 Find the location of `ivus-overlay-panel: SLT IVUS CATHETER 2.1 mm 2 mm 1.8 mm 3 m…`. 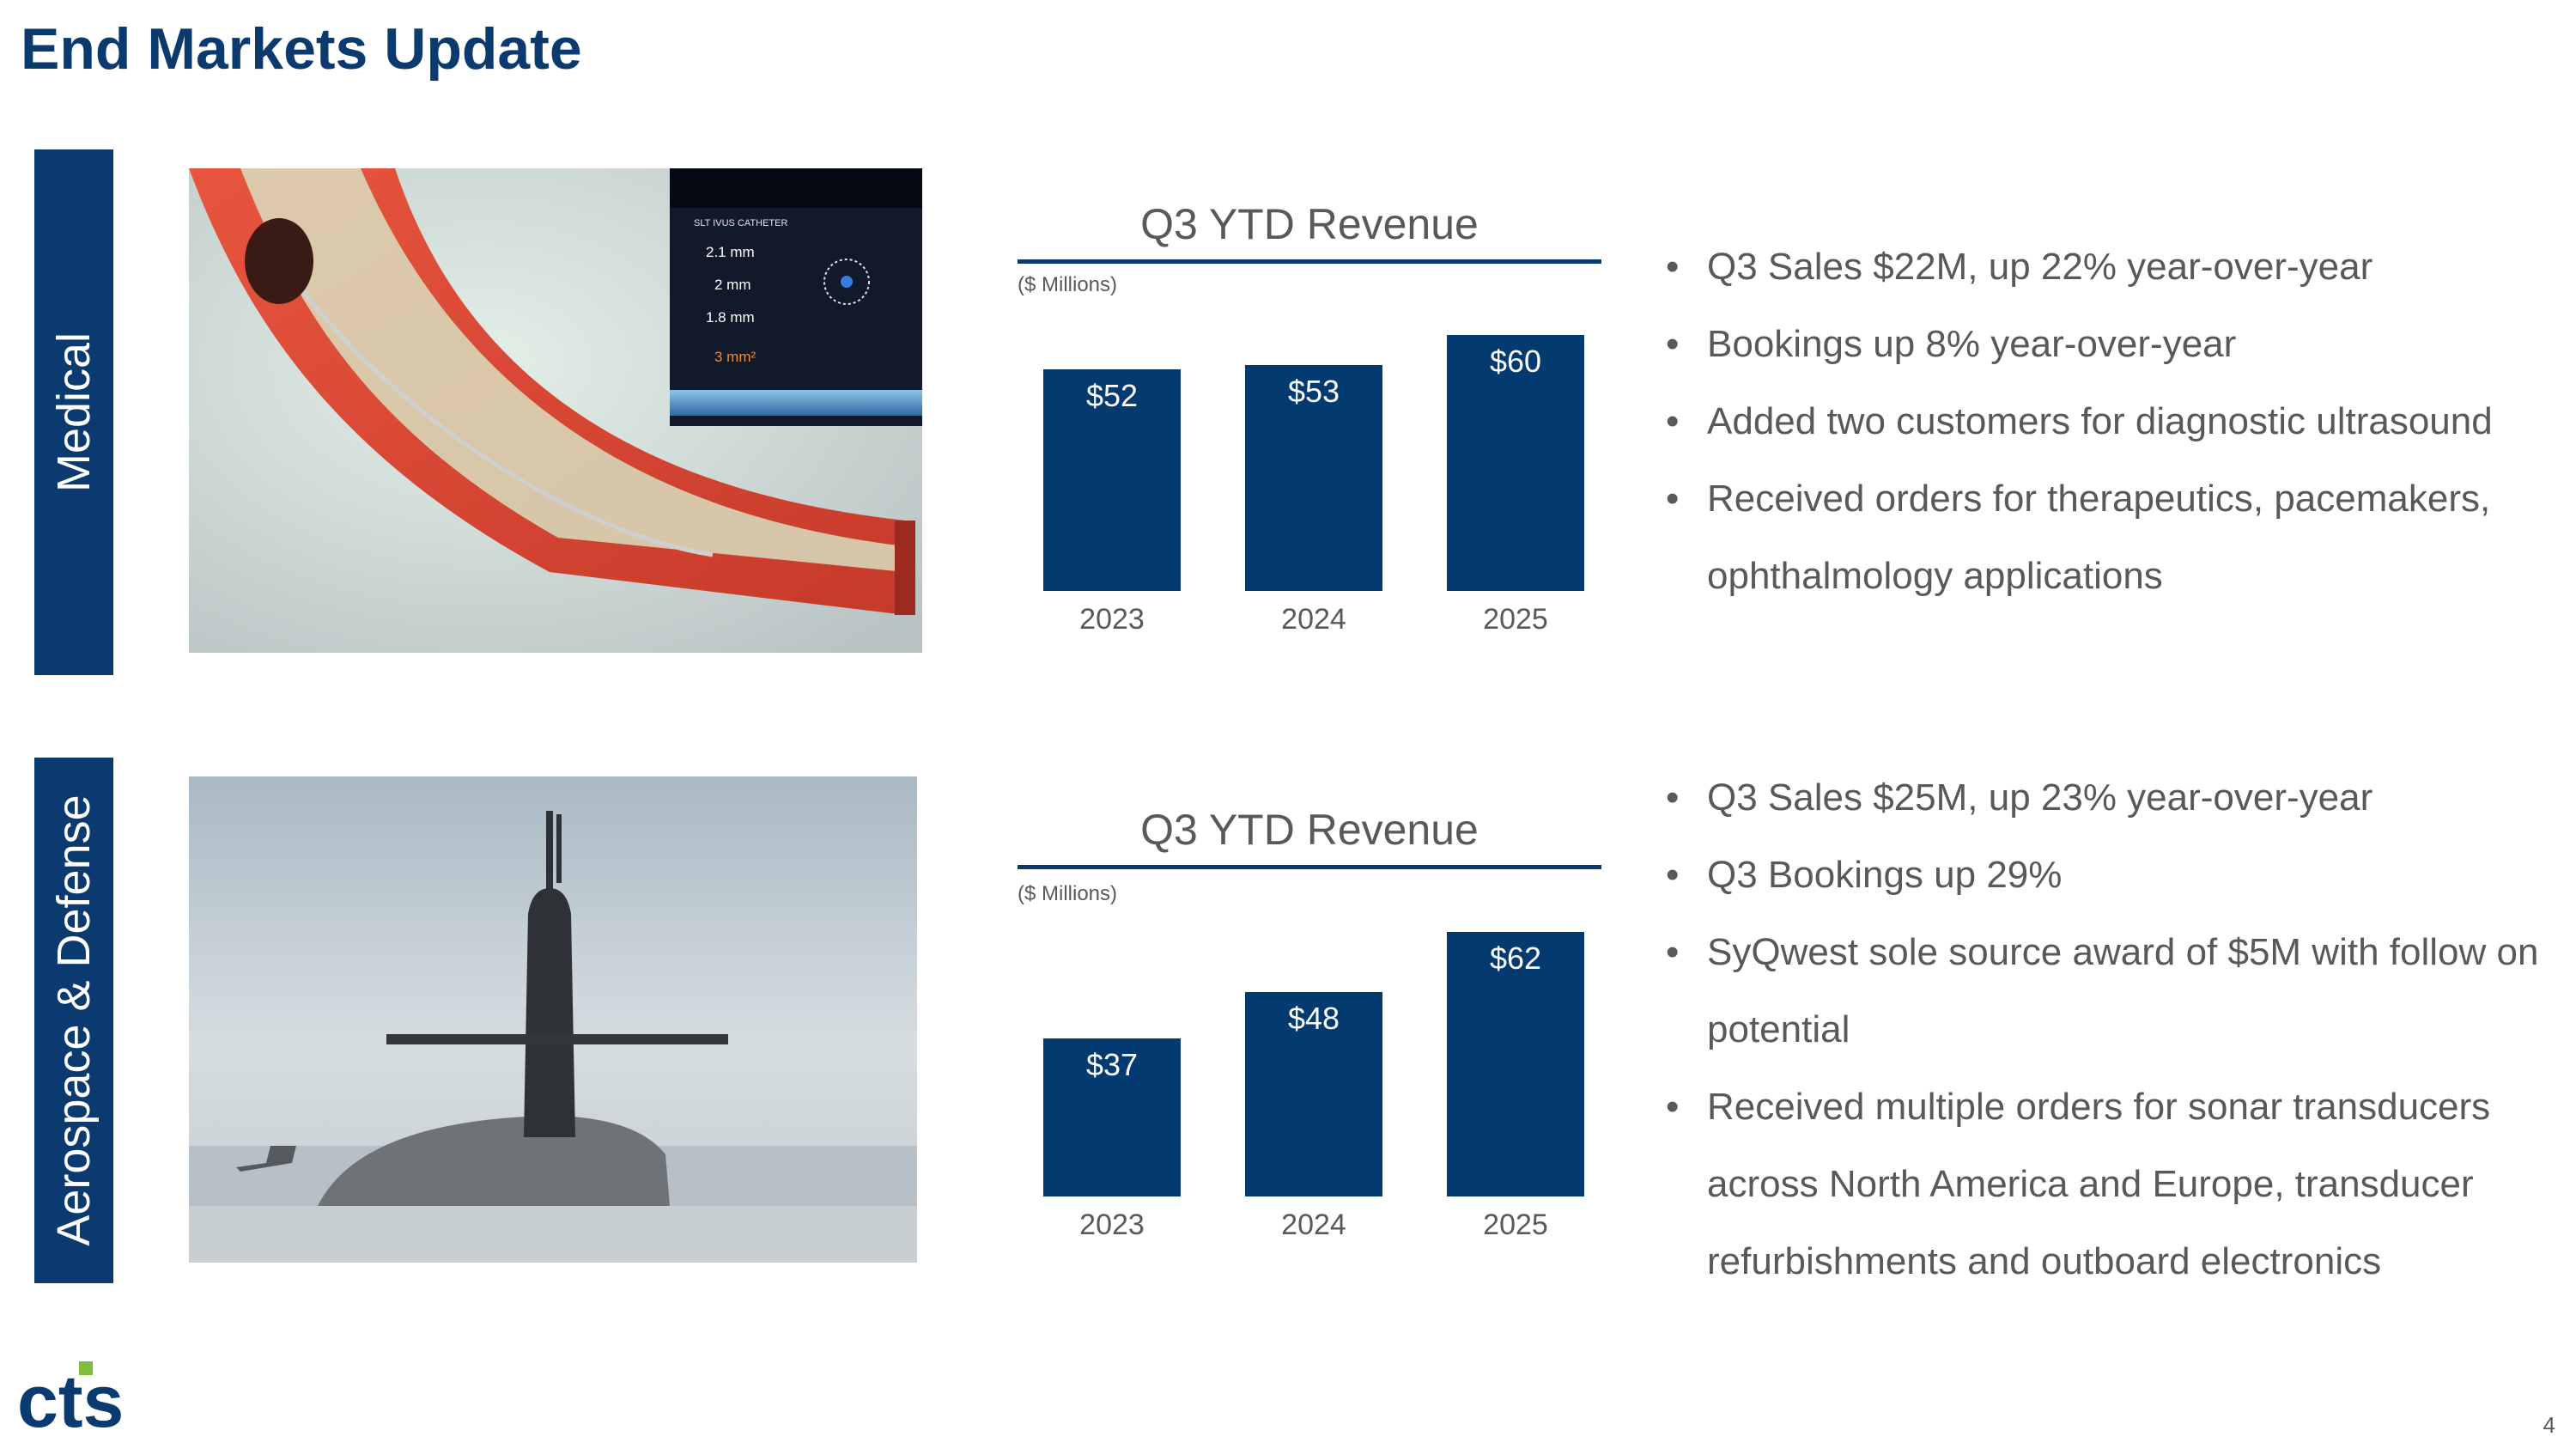

ivus-overlay-panel: SLT IVUS CATHETER 2.1 mm 2 mm 1.8 mm 3 m… is located at coordinates (796, 297).